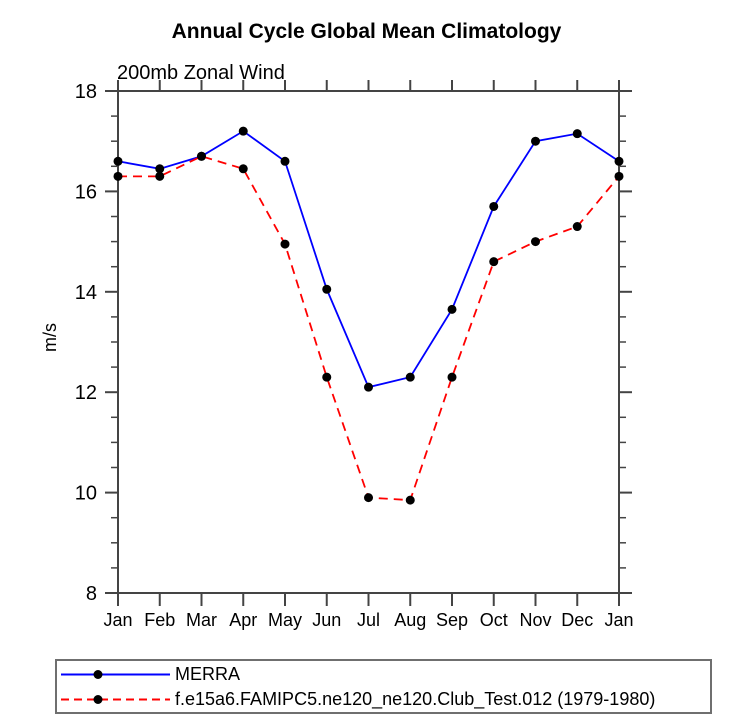 Image resolution: width=733 pixels, height=722 pixels. I want to click on chart-subtitle: 200mb Zonal Wind, so click(201, 73).